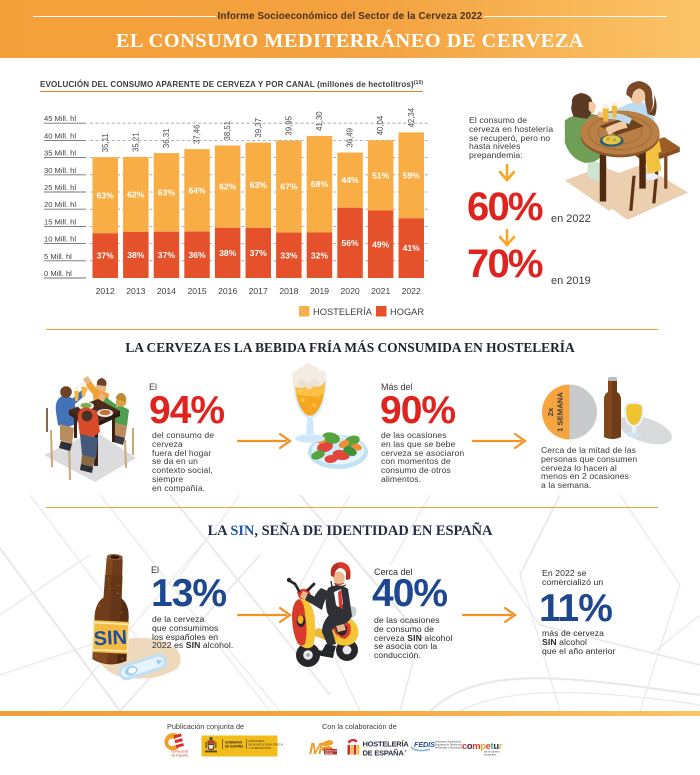 This screenshot has width=700, height=775. Describe the element at coordinates (166, 139) in the screenshot. I see `svg-text: 36,31` at that location.